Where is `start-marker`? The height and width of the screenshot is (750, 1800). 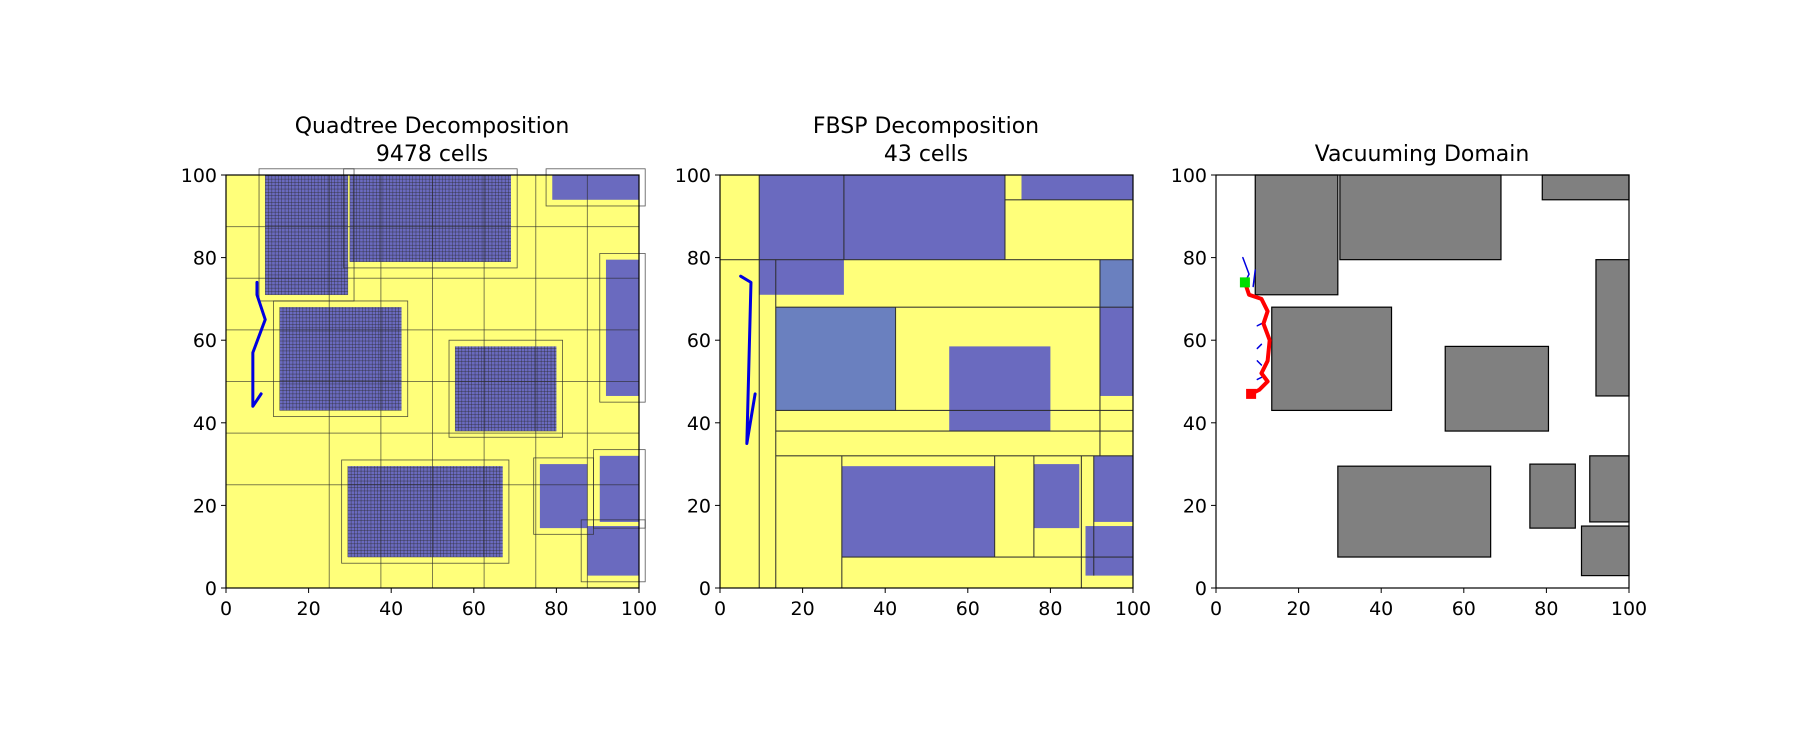 start-marker is located at coordinates (1244, 282).